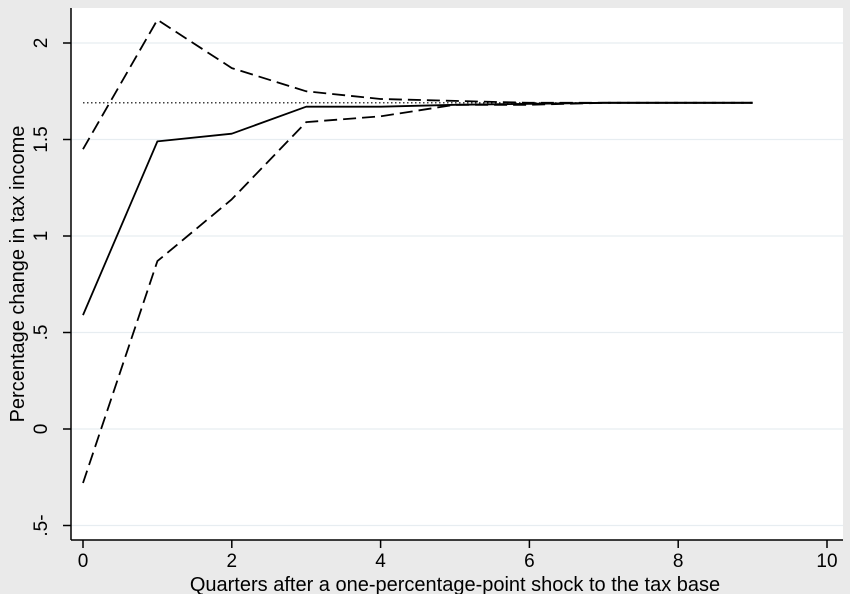 This screenshot has height=594, width=850. I want to click on x-tick-label: 6, so click(529, 561).